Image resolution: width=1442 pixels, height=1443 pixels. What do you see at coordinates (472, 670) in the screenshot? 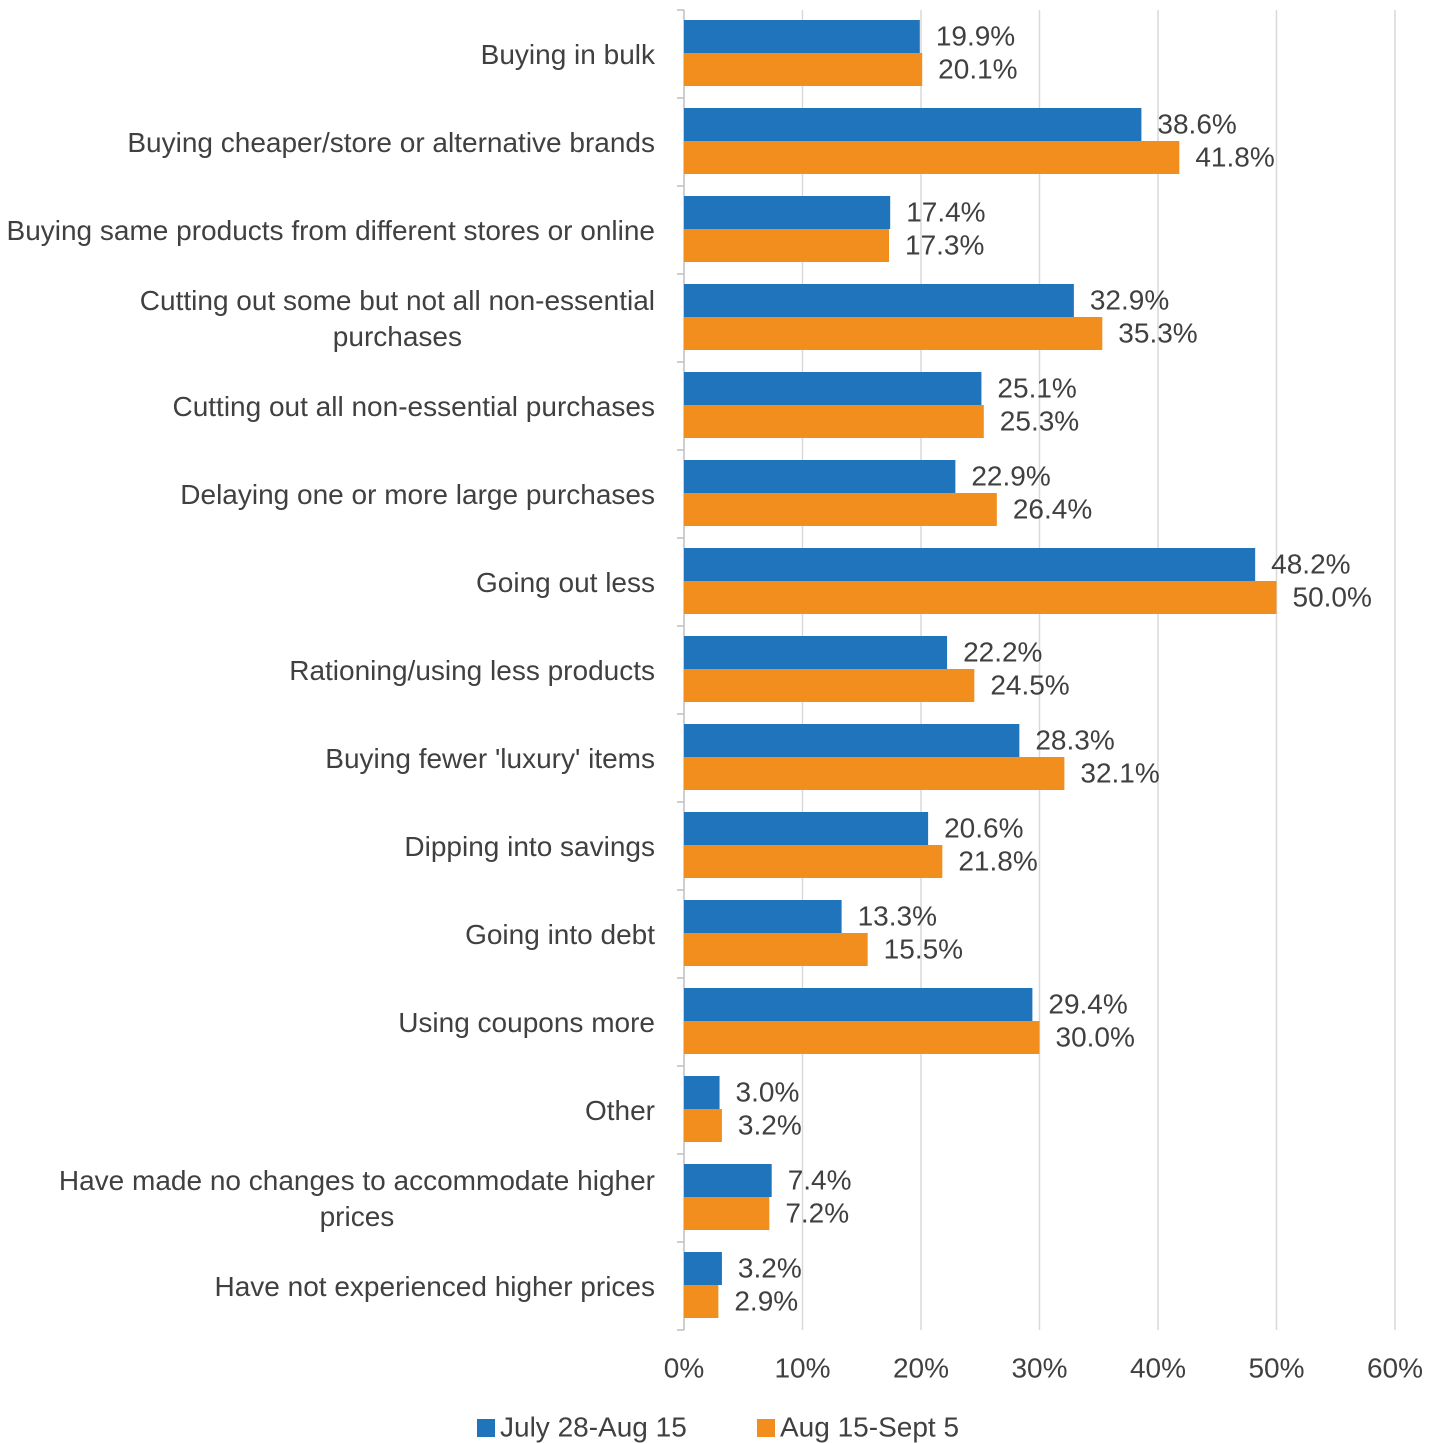
I see `category-label: Rationing/using less products` at bounding box center [472, 670].